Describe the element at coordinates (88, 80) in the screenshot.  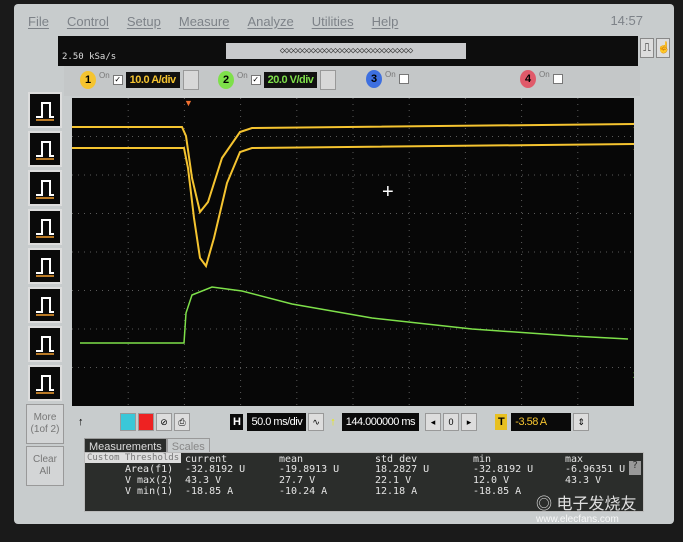
I see `channel-1-button: 1` at that location.